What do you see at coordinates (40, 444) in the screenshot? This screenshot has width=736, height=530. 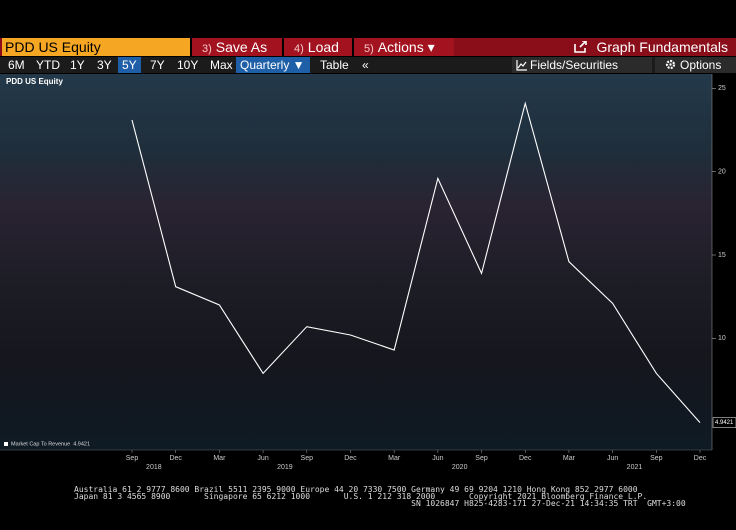 I see `legend-label: Market Cap To Revenue` at bounding box center [40, 444].